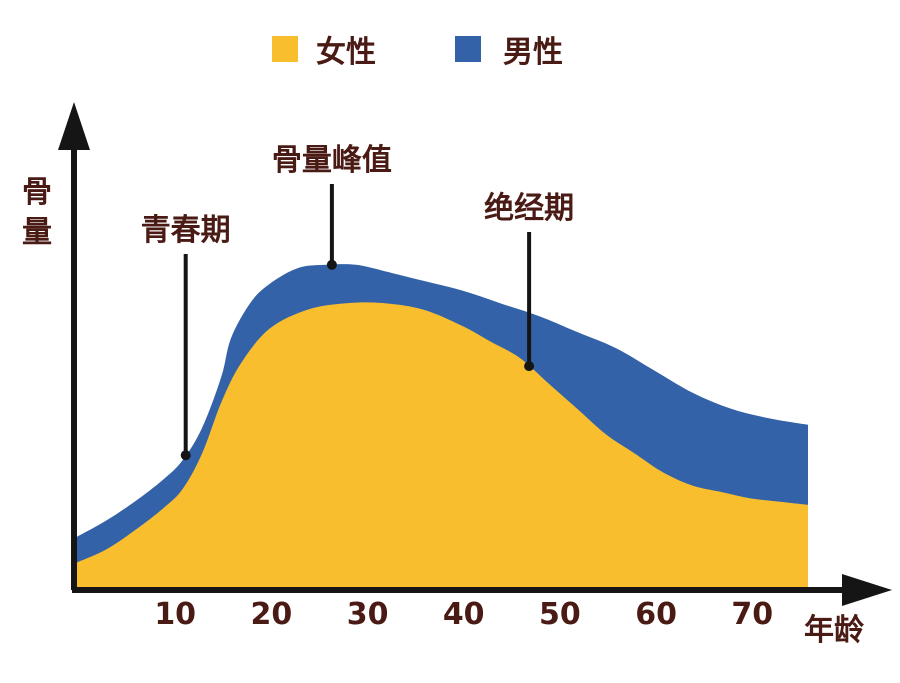 The width and height of the screenshot is (900, 683). Describe the element at coordinates (656, 614) in the screenshot. I see `x-tick-label-60: 60` at that location.